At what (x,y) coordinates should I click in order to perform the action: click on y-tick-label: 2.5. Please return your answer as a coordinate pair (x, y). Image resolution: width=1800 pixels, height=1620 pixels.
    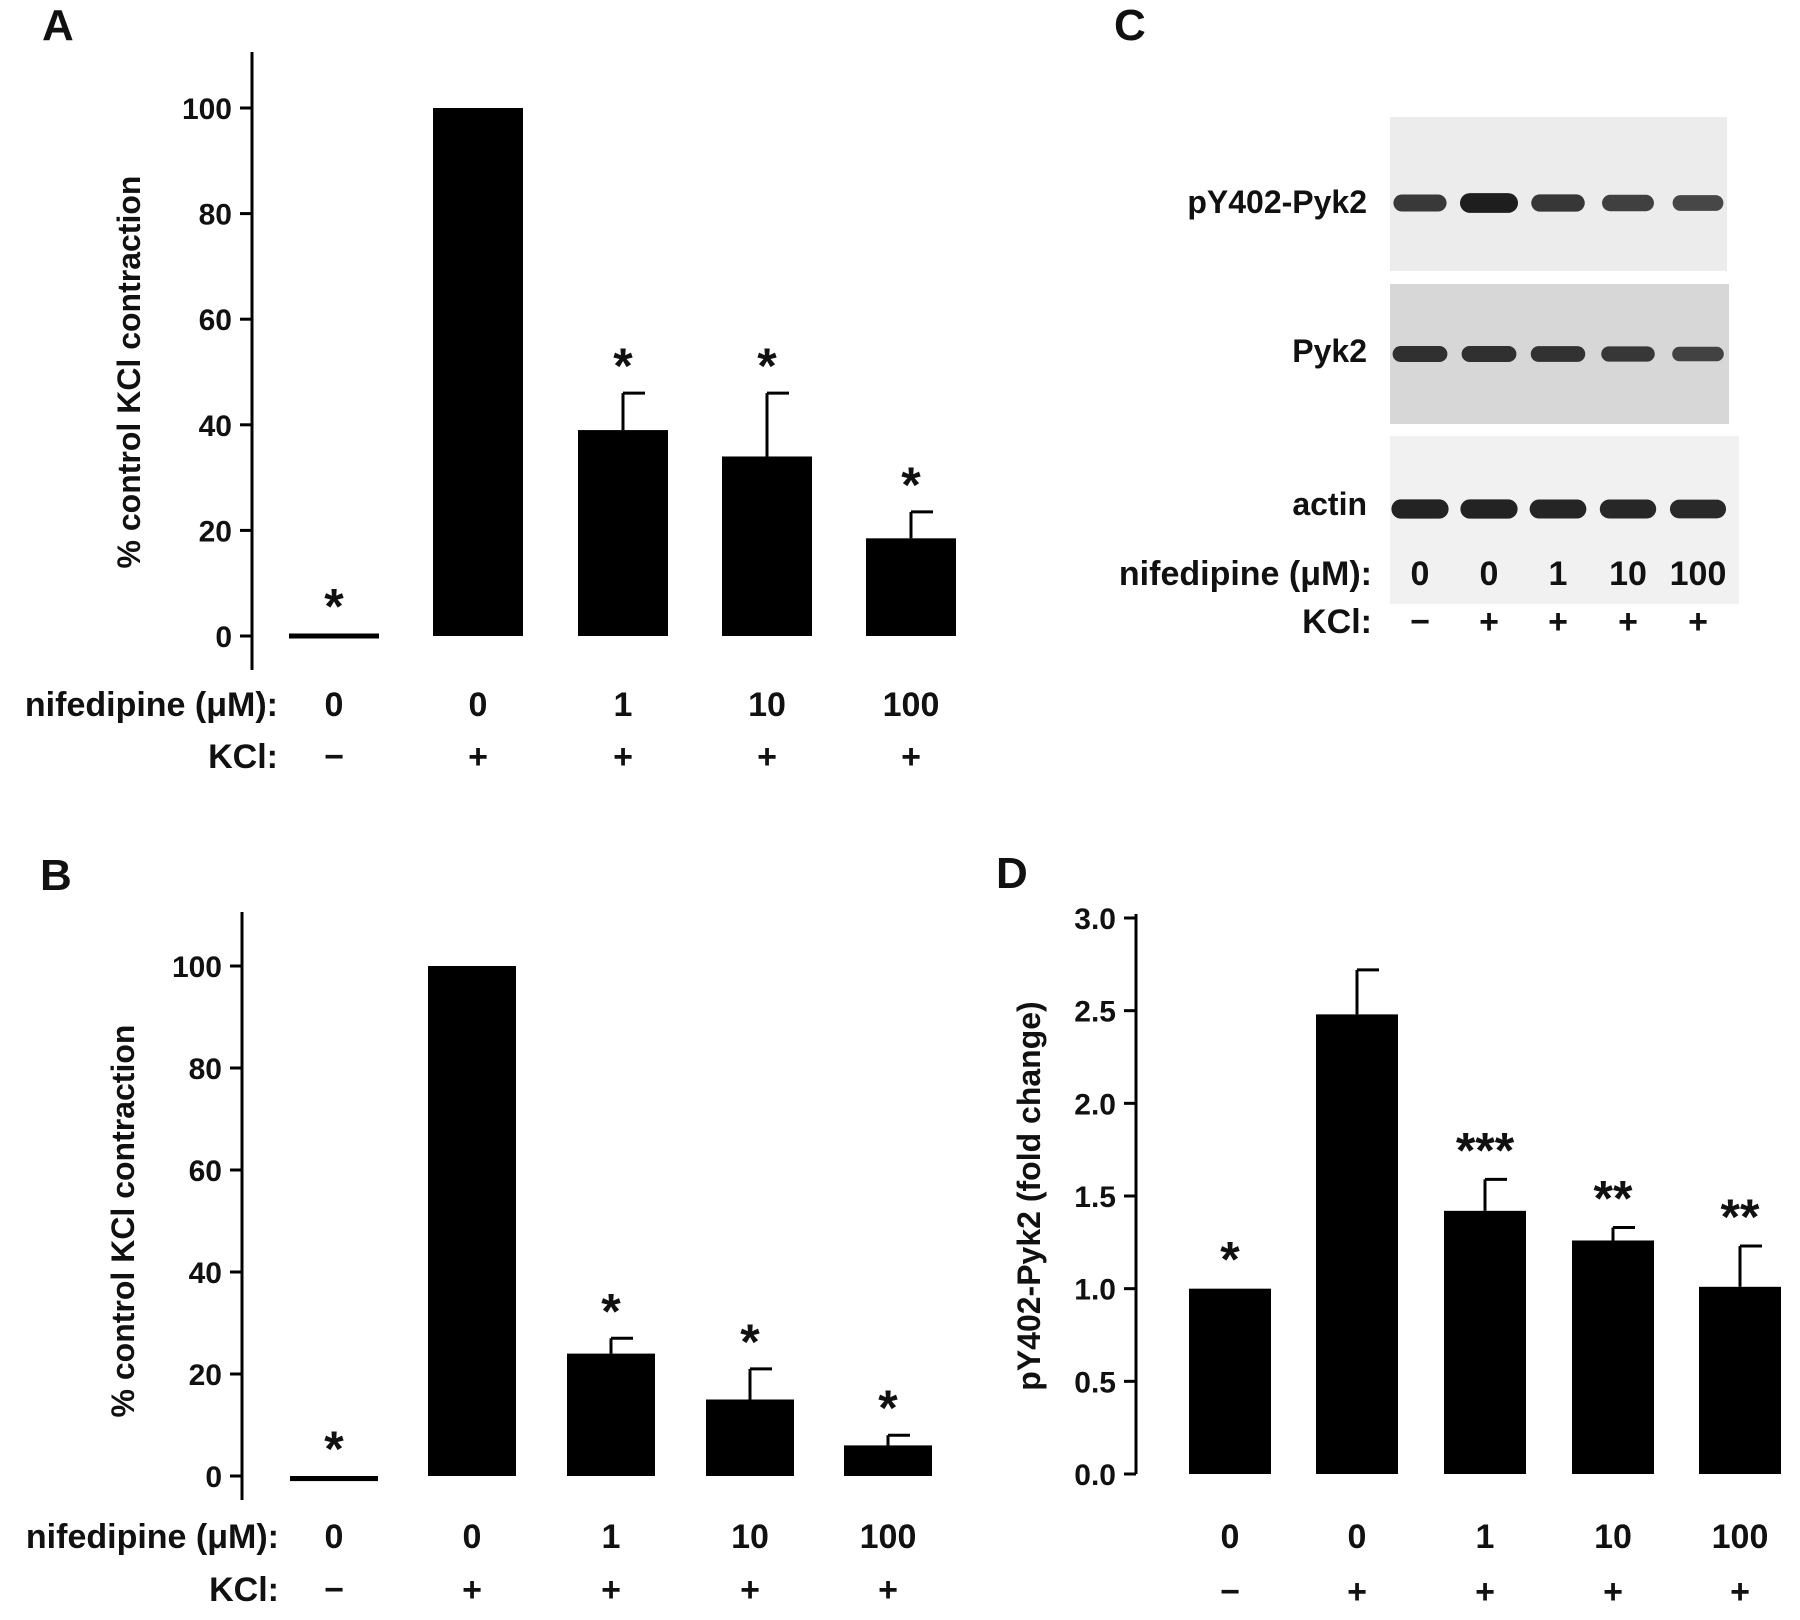
    Looking at the image, I should click on (1095, 1012).